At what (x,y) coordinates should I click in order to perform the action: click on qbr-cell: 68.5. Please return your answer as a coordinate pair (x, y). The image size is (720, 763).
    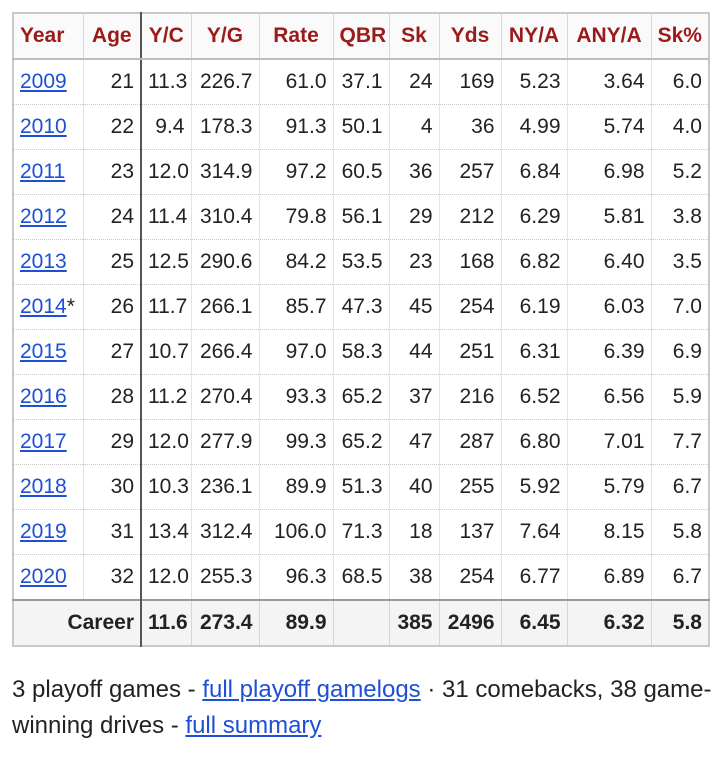
    Looking at the image, I should click on (360, 577).